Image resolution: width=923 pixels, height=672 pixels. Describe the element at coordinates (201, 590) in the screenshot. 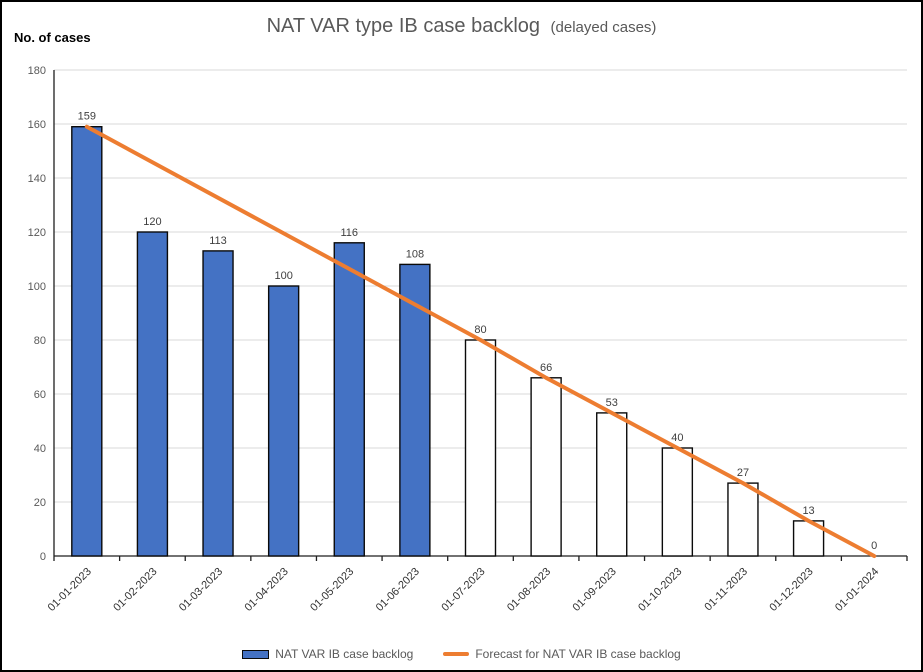

I see `x-axis-tick-label: 01-03-2023` at that location.